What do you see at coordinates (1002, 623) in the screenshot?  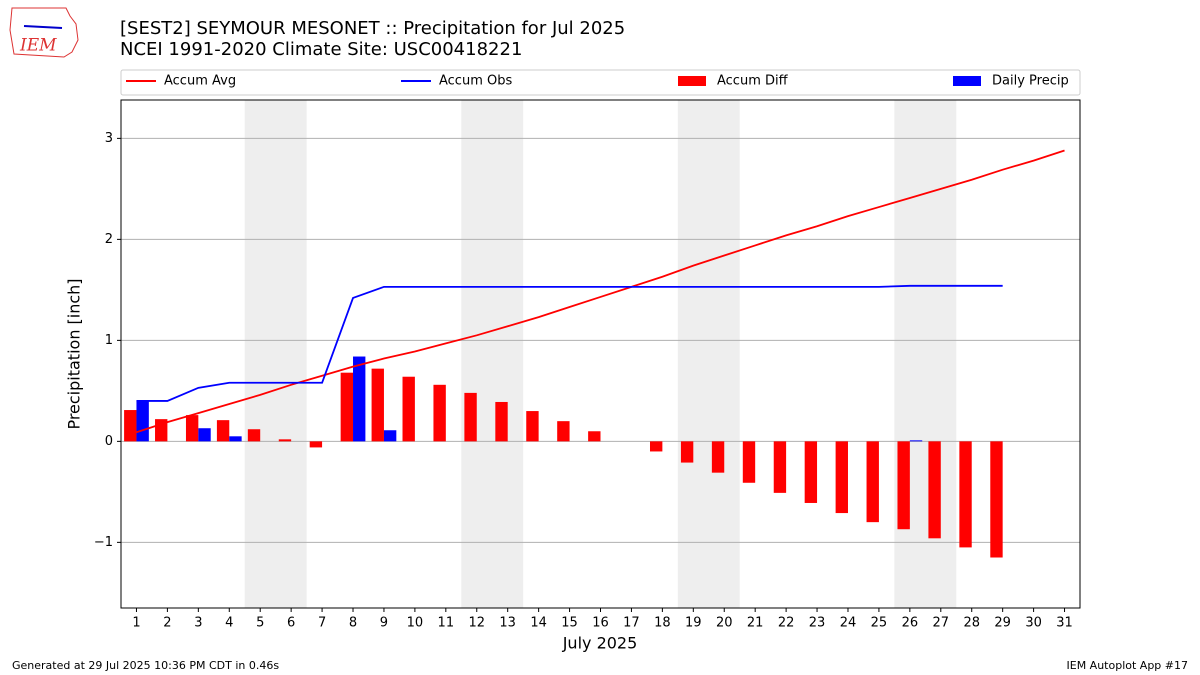 I see `x-tick-label: 29` at bounding box center [1002, 623].